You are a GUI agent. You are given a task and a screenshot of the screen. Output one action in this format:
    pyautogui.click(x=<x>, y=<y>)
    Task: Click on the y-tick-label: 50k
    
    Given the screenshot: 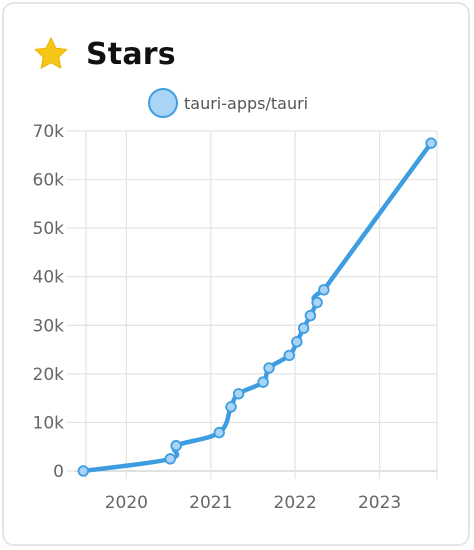 What is the action you would take?
    pyautogui.click(x=49, y=229)
    